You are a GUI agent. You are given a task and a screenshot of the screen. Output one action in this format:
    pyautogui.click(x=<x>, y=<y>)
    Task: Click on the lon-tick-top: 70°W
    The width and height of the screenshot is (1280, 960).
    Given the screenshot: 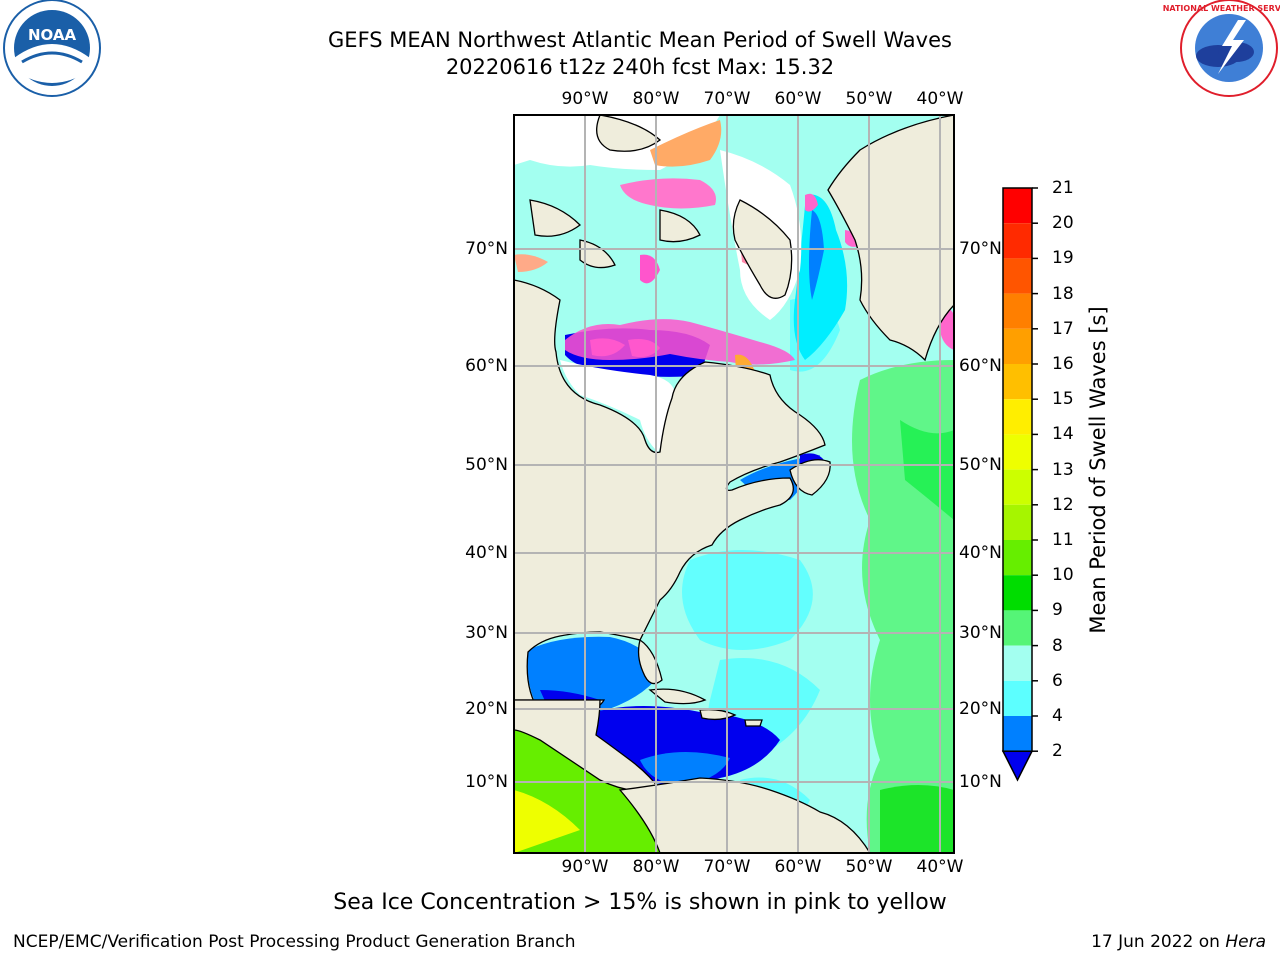 What is the action you would take?
    pyautogui.click(x=727, y=99)
    